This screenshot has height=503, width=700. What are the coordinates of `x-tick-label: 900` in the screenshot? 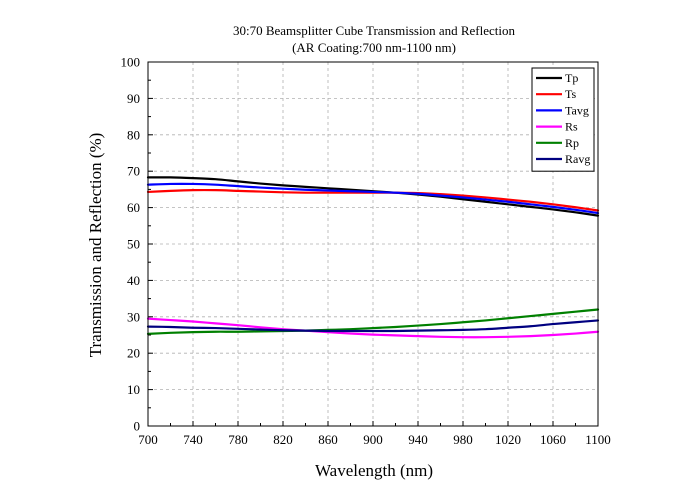 It's located at (373, 439).